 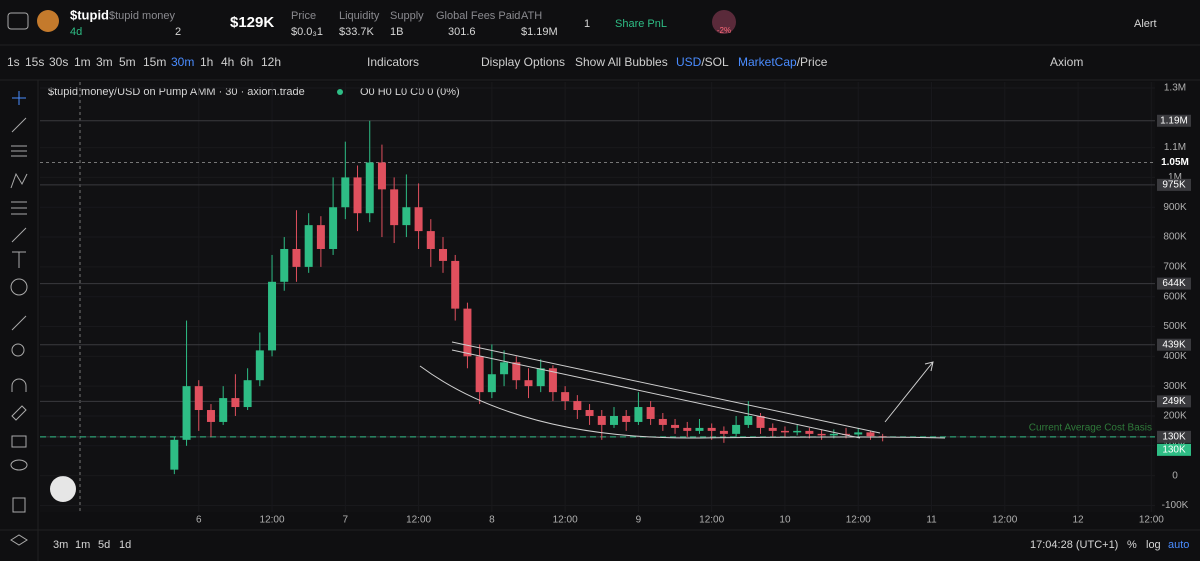 I want to click on age: 4d, so click(x=76, y=32).